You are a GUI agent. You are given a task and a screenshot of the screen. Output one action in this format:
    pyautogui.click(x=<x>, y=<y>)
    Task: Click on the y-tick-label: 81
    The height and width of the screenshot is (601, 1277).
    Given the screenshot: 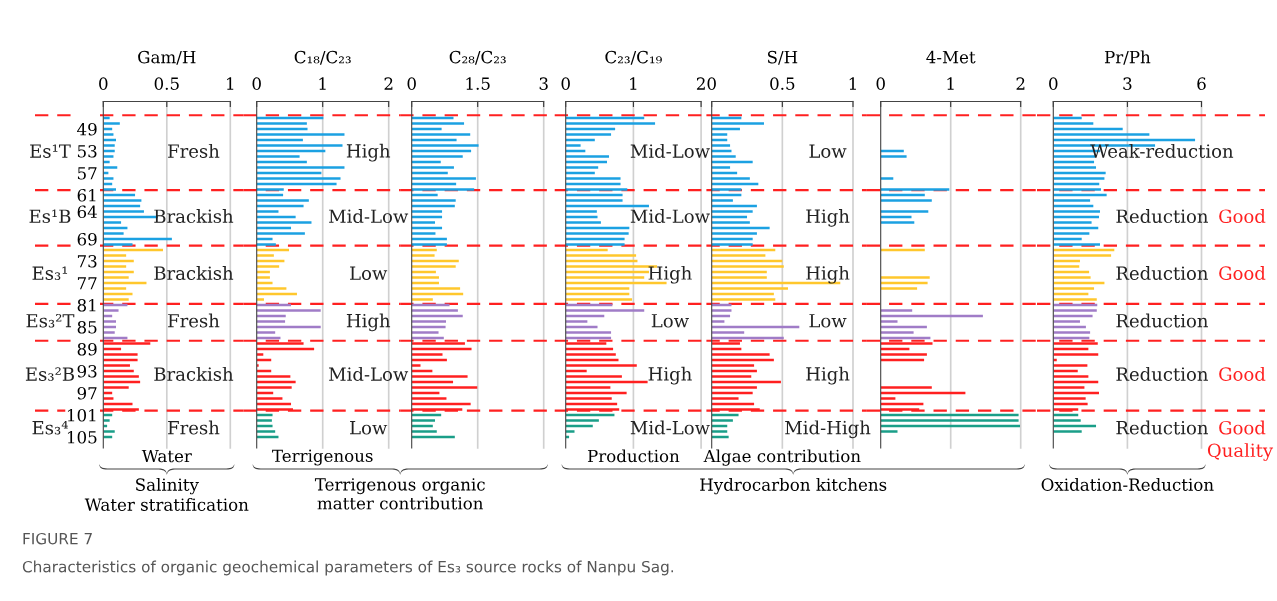 What is the action you would take?
    pyautogui.click(x=86, y=305)
    